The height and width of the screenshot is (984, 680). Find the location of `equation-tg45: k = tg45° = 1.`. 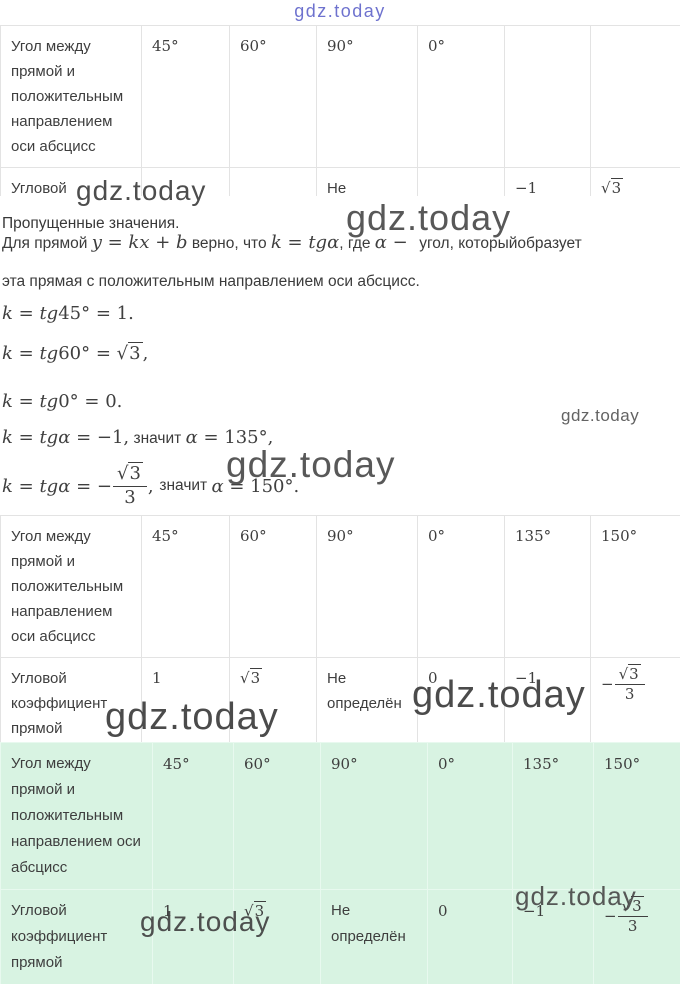

equation-tg45: k = tg45° = 1. is located at coordinates (68, 313).